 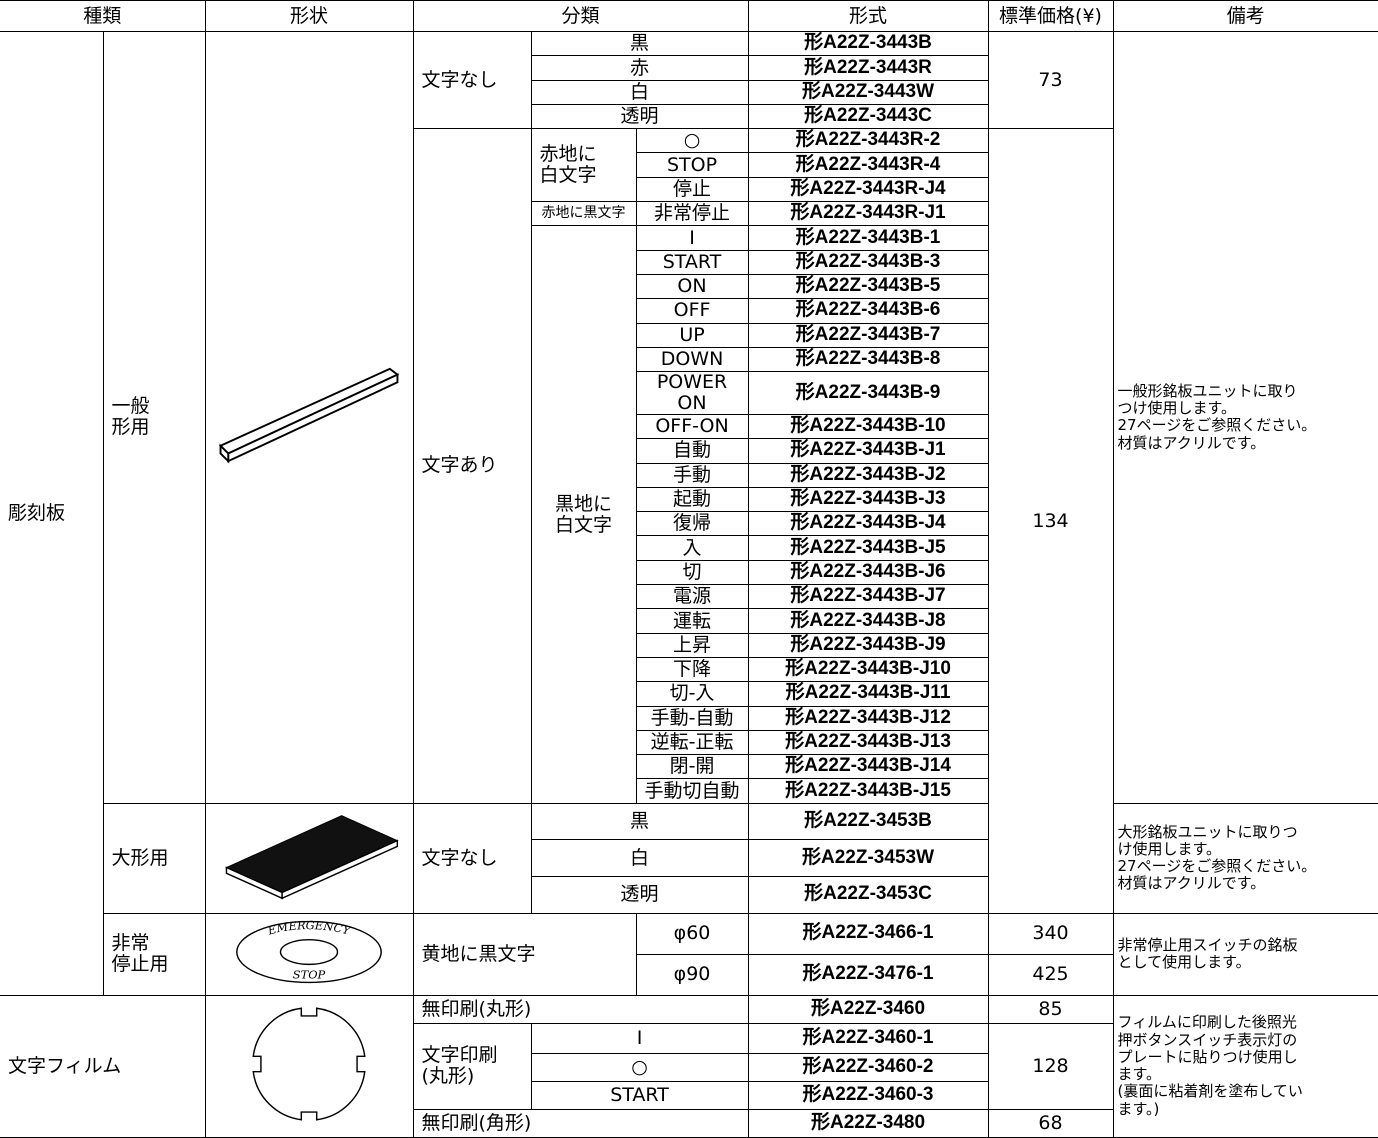 I want to click on header-cell: 分類, so click(x=580, y=16).